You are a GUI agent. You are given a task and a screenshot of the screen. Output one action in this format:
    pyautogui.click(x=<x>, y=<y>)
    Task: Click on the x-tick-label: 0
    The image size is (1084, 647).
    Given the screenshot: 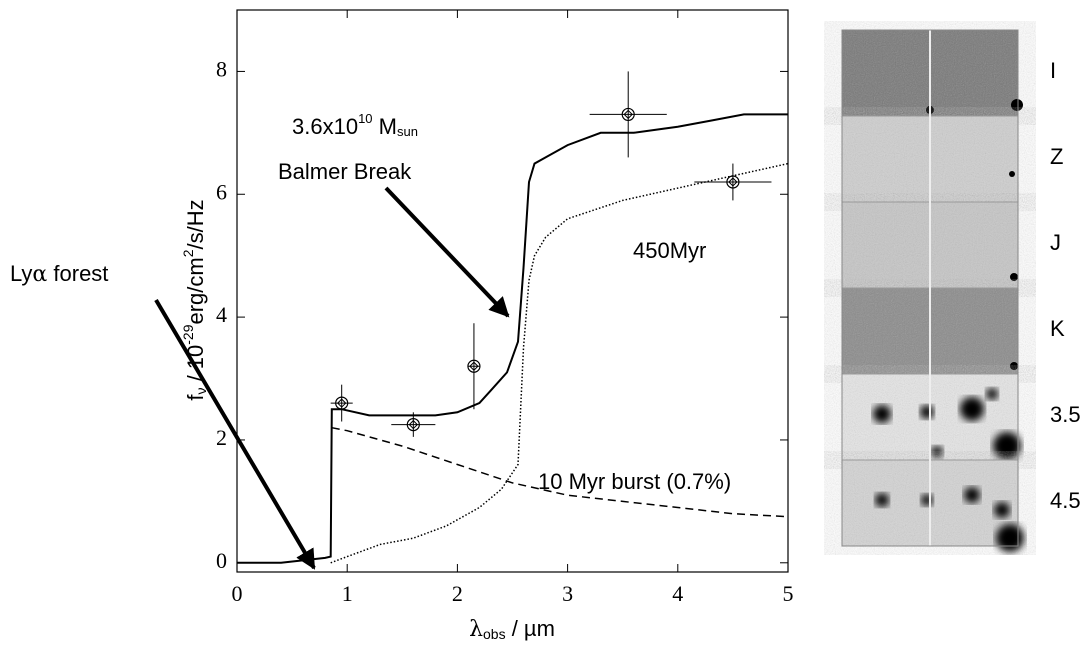 What is the action you would take?
    pyautogui.click(x=237, y=593)
    